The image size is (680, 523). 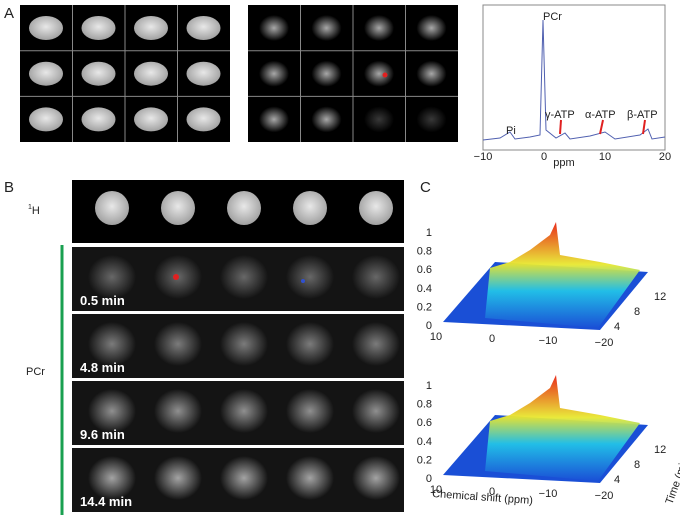 I want to click on peak-label: γ-ATP, so click(x=560, y=115).